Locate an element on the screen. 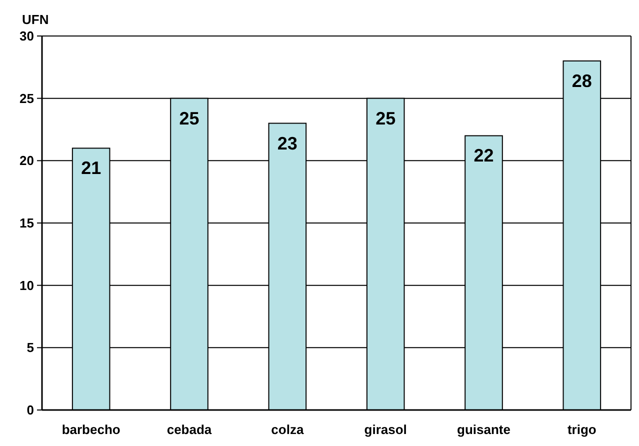 Image resolution: width=639 pixels, height=446 pixels. data-label: 23 is located at coordinates (287, 143).